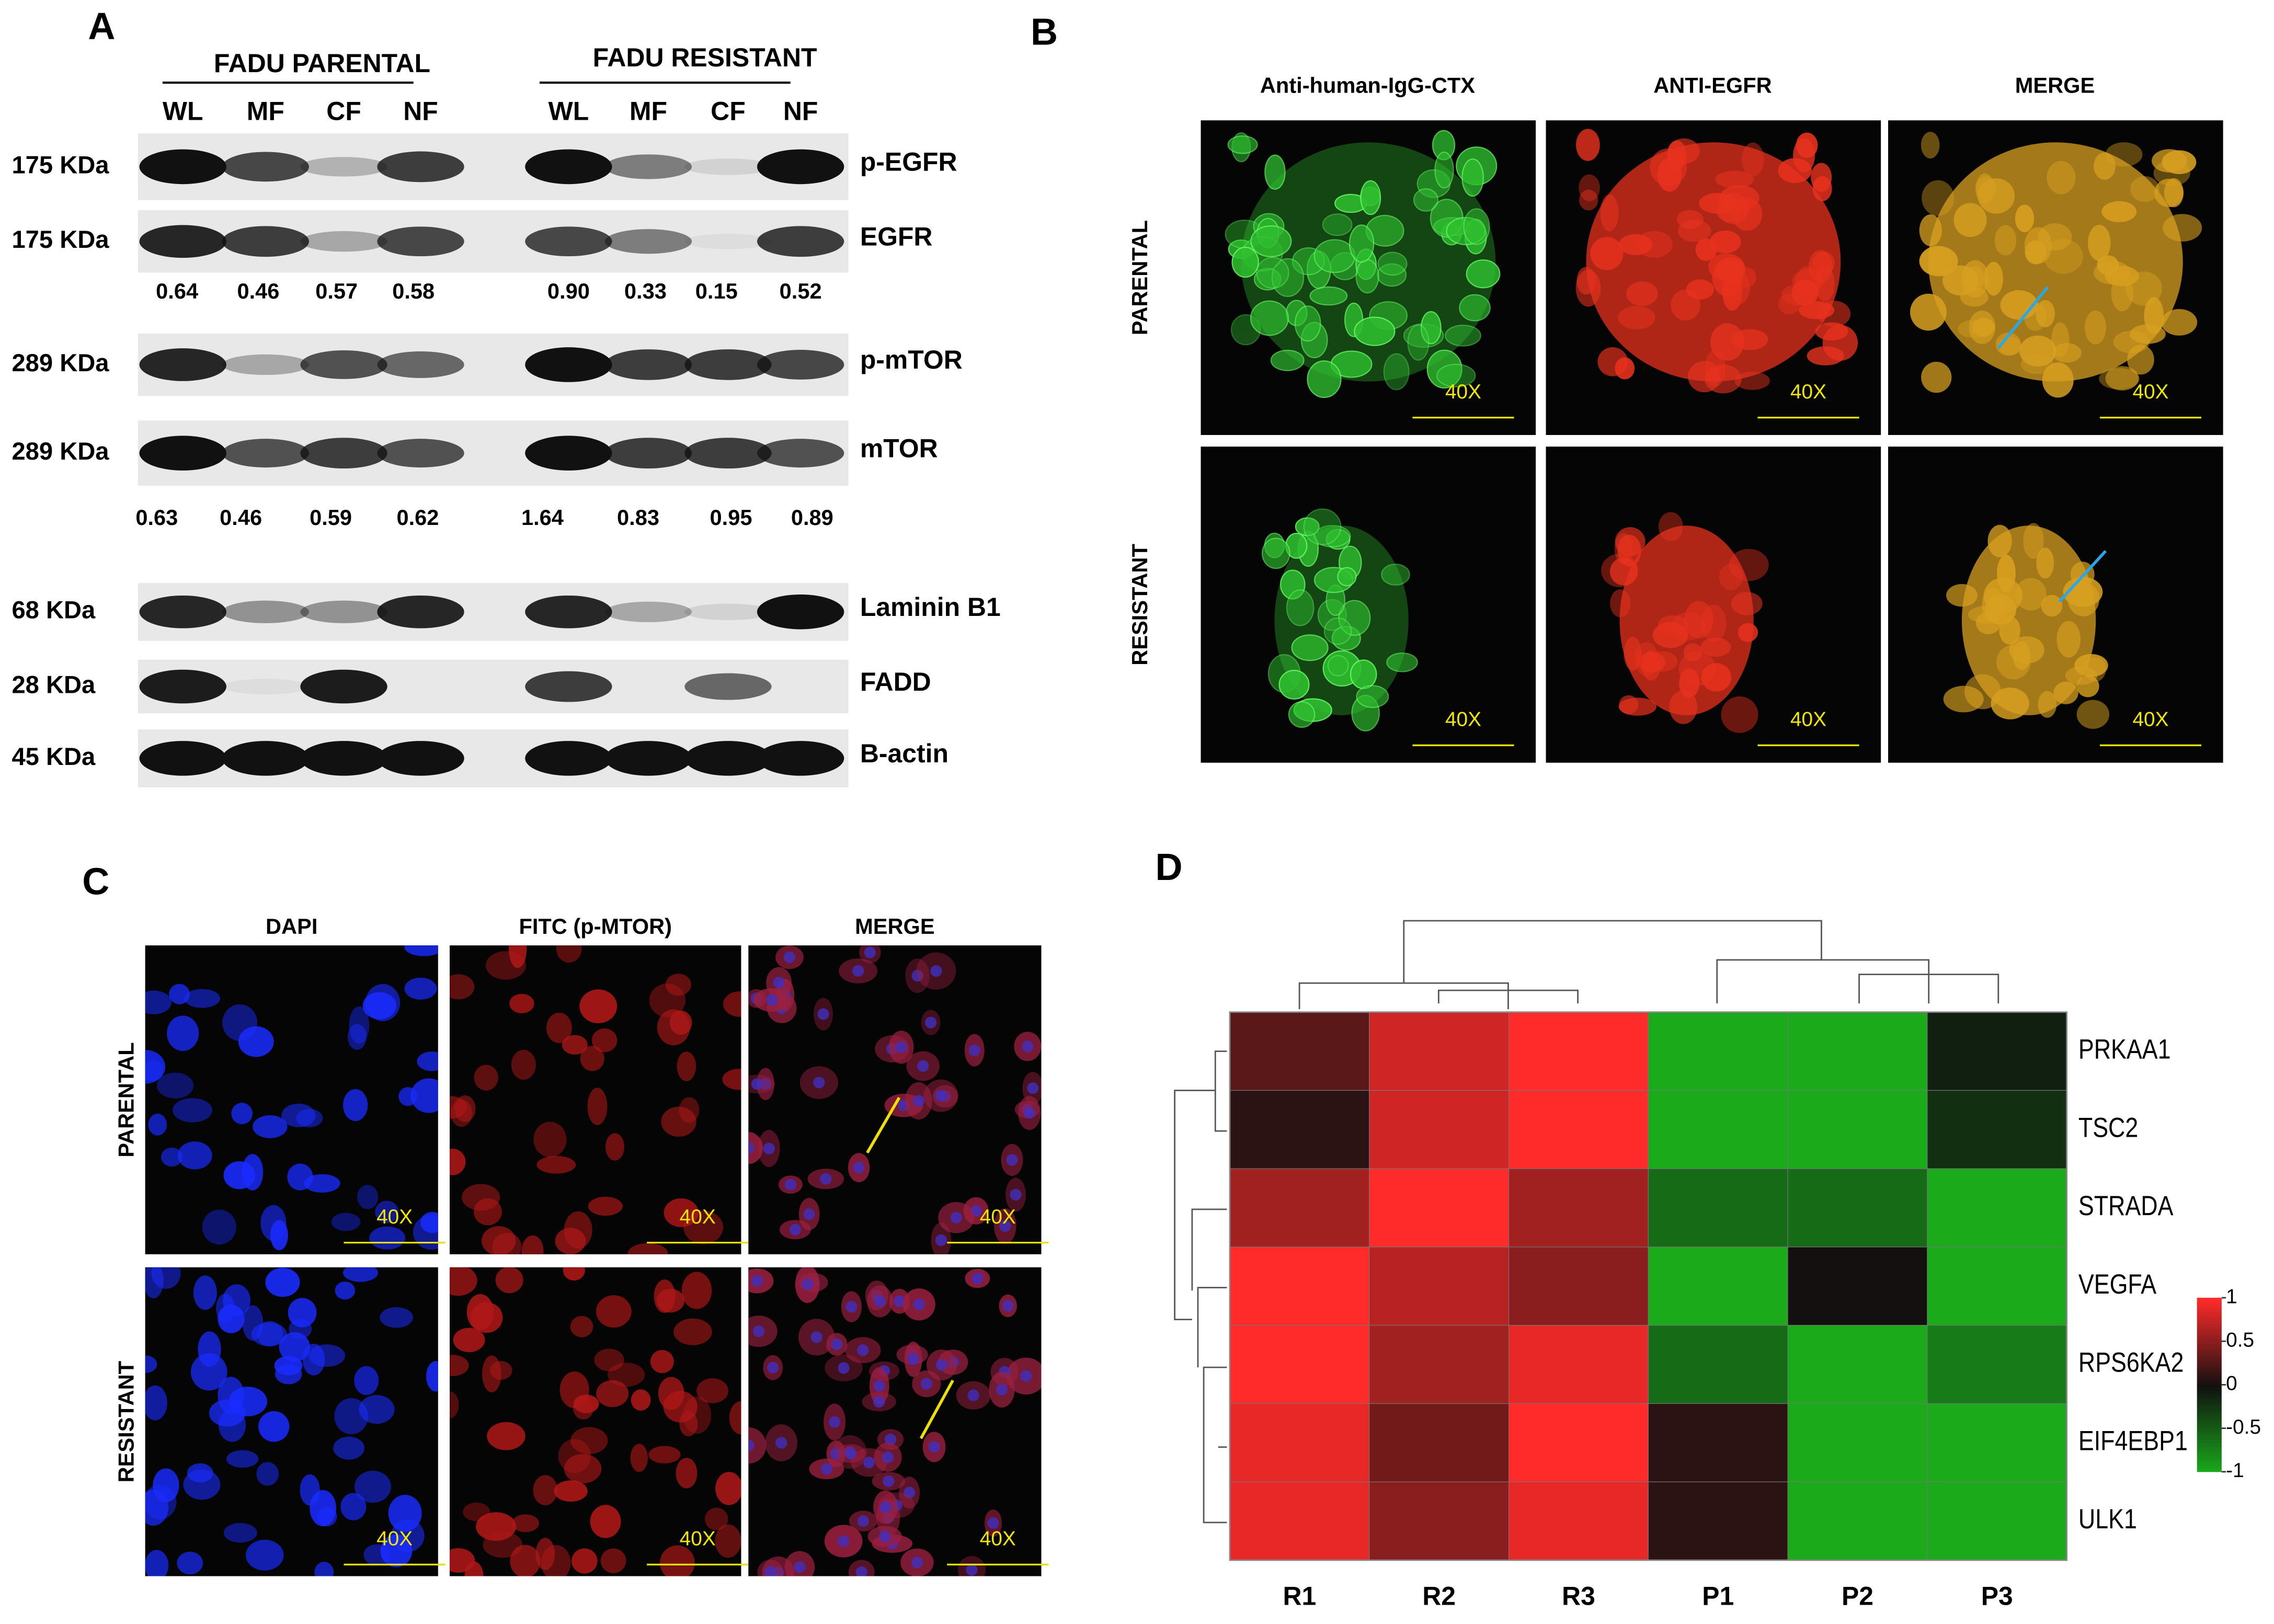 This screenshot has width=2274, height=1624. Describe the element at coordinates (1718, 1595) in the screenshot. I see `sample-label: P1` at that location.